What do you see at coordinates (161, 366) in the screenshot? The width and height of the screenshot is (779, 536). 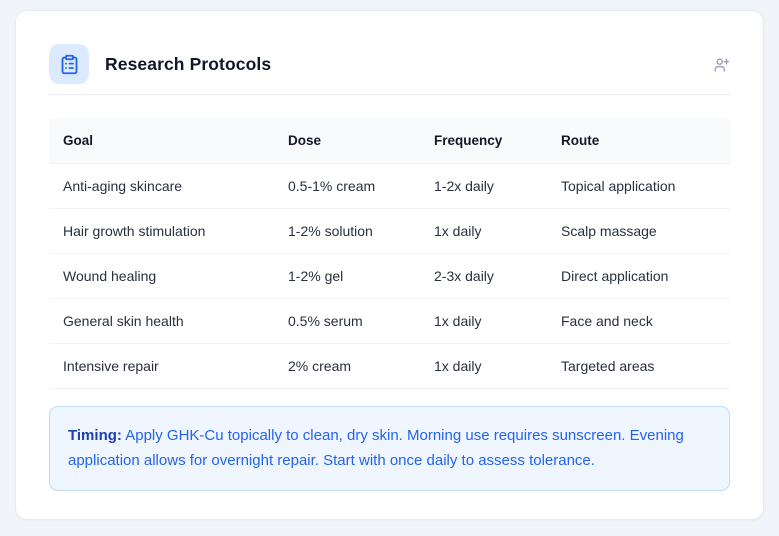 I see `cell-goal: Intensive repair` at bounding box center [161, 366].